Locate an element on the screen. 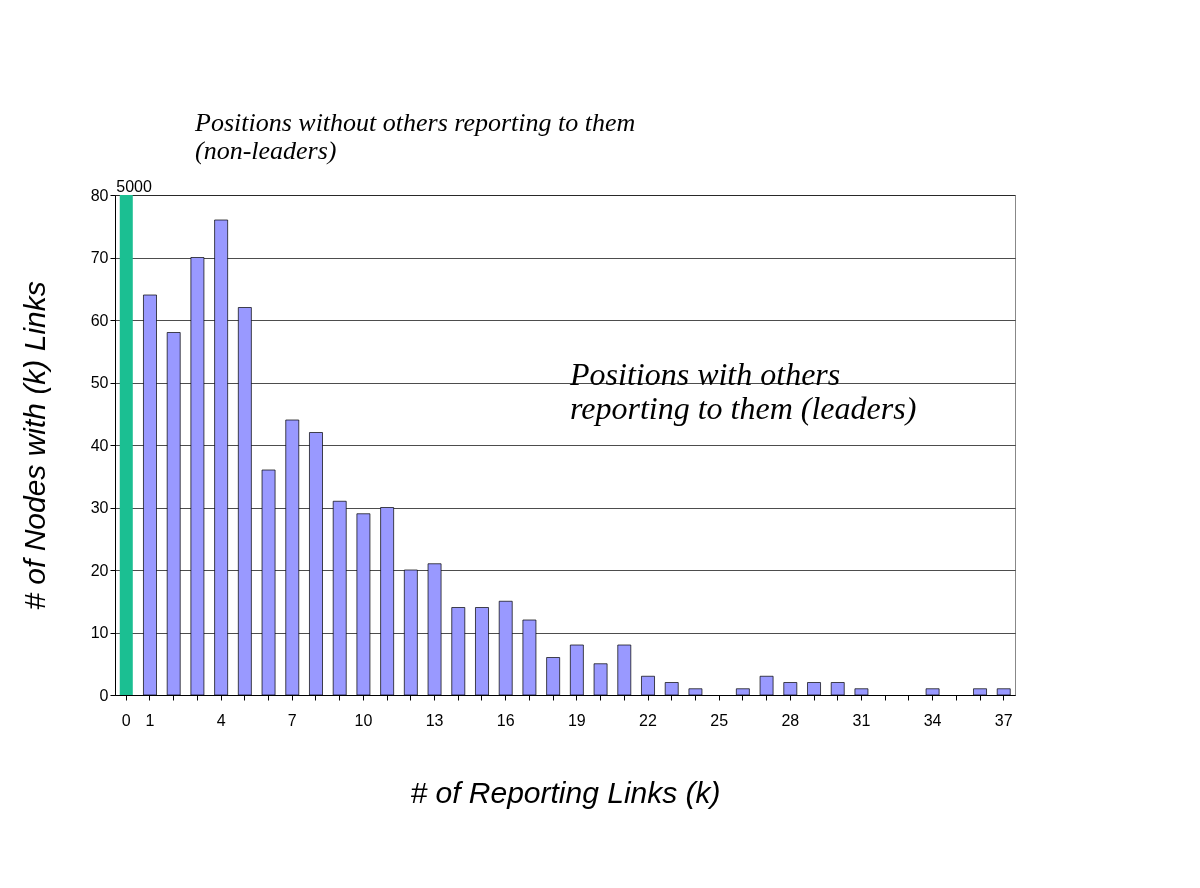 The image size is (1200, 888). x-tick-label: 7 is located at coordinates (292, 720).